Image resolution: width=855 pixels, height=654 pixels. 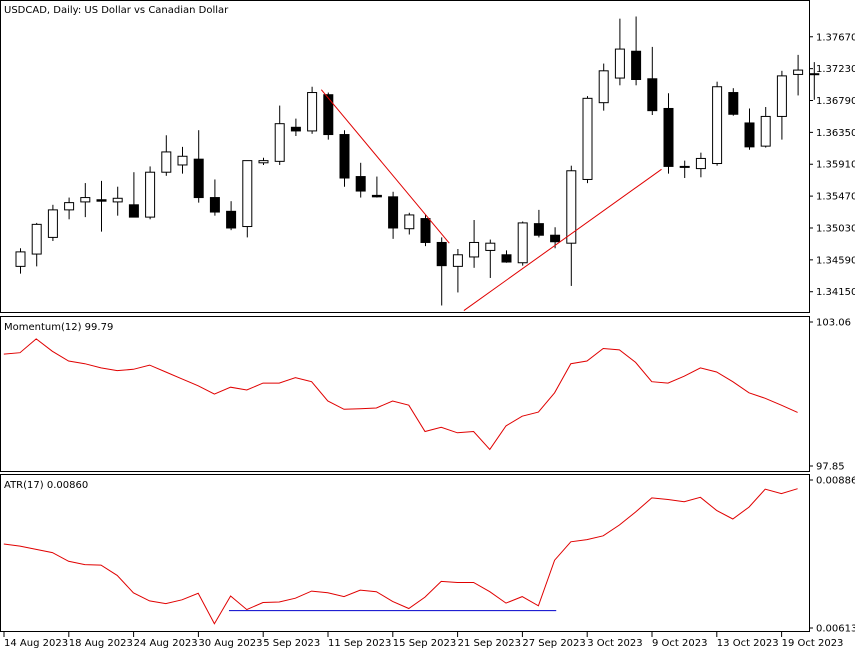 I want to click on x-tick-label: 9 Oct 2023, so click(x=679, y=643).